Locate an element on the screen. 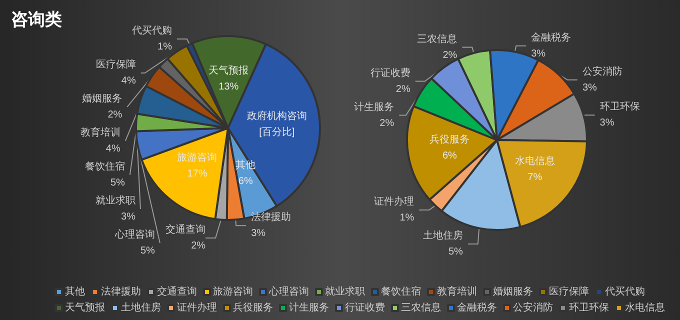 The width and height of the screenshot is (680, 320). slice-label: 证件办理 is located at coordinates (394, 201).